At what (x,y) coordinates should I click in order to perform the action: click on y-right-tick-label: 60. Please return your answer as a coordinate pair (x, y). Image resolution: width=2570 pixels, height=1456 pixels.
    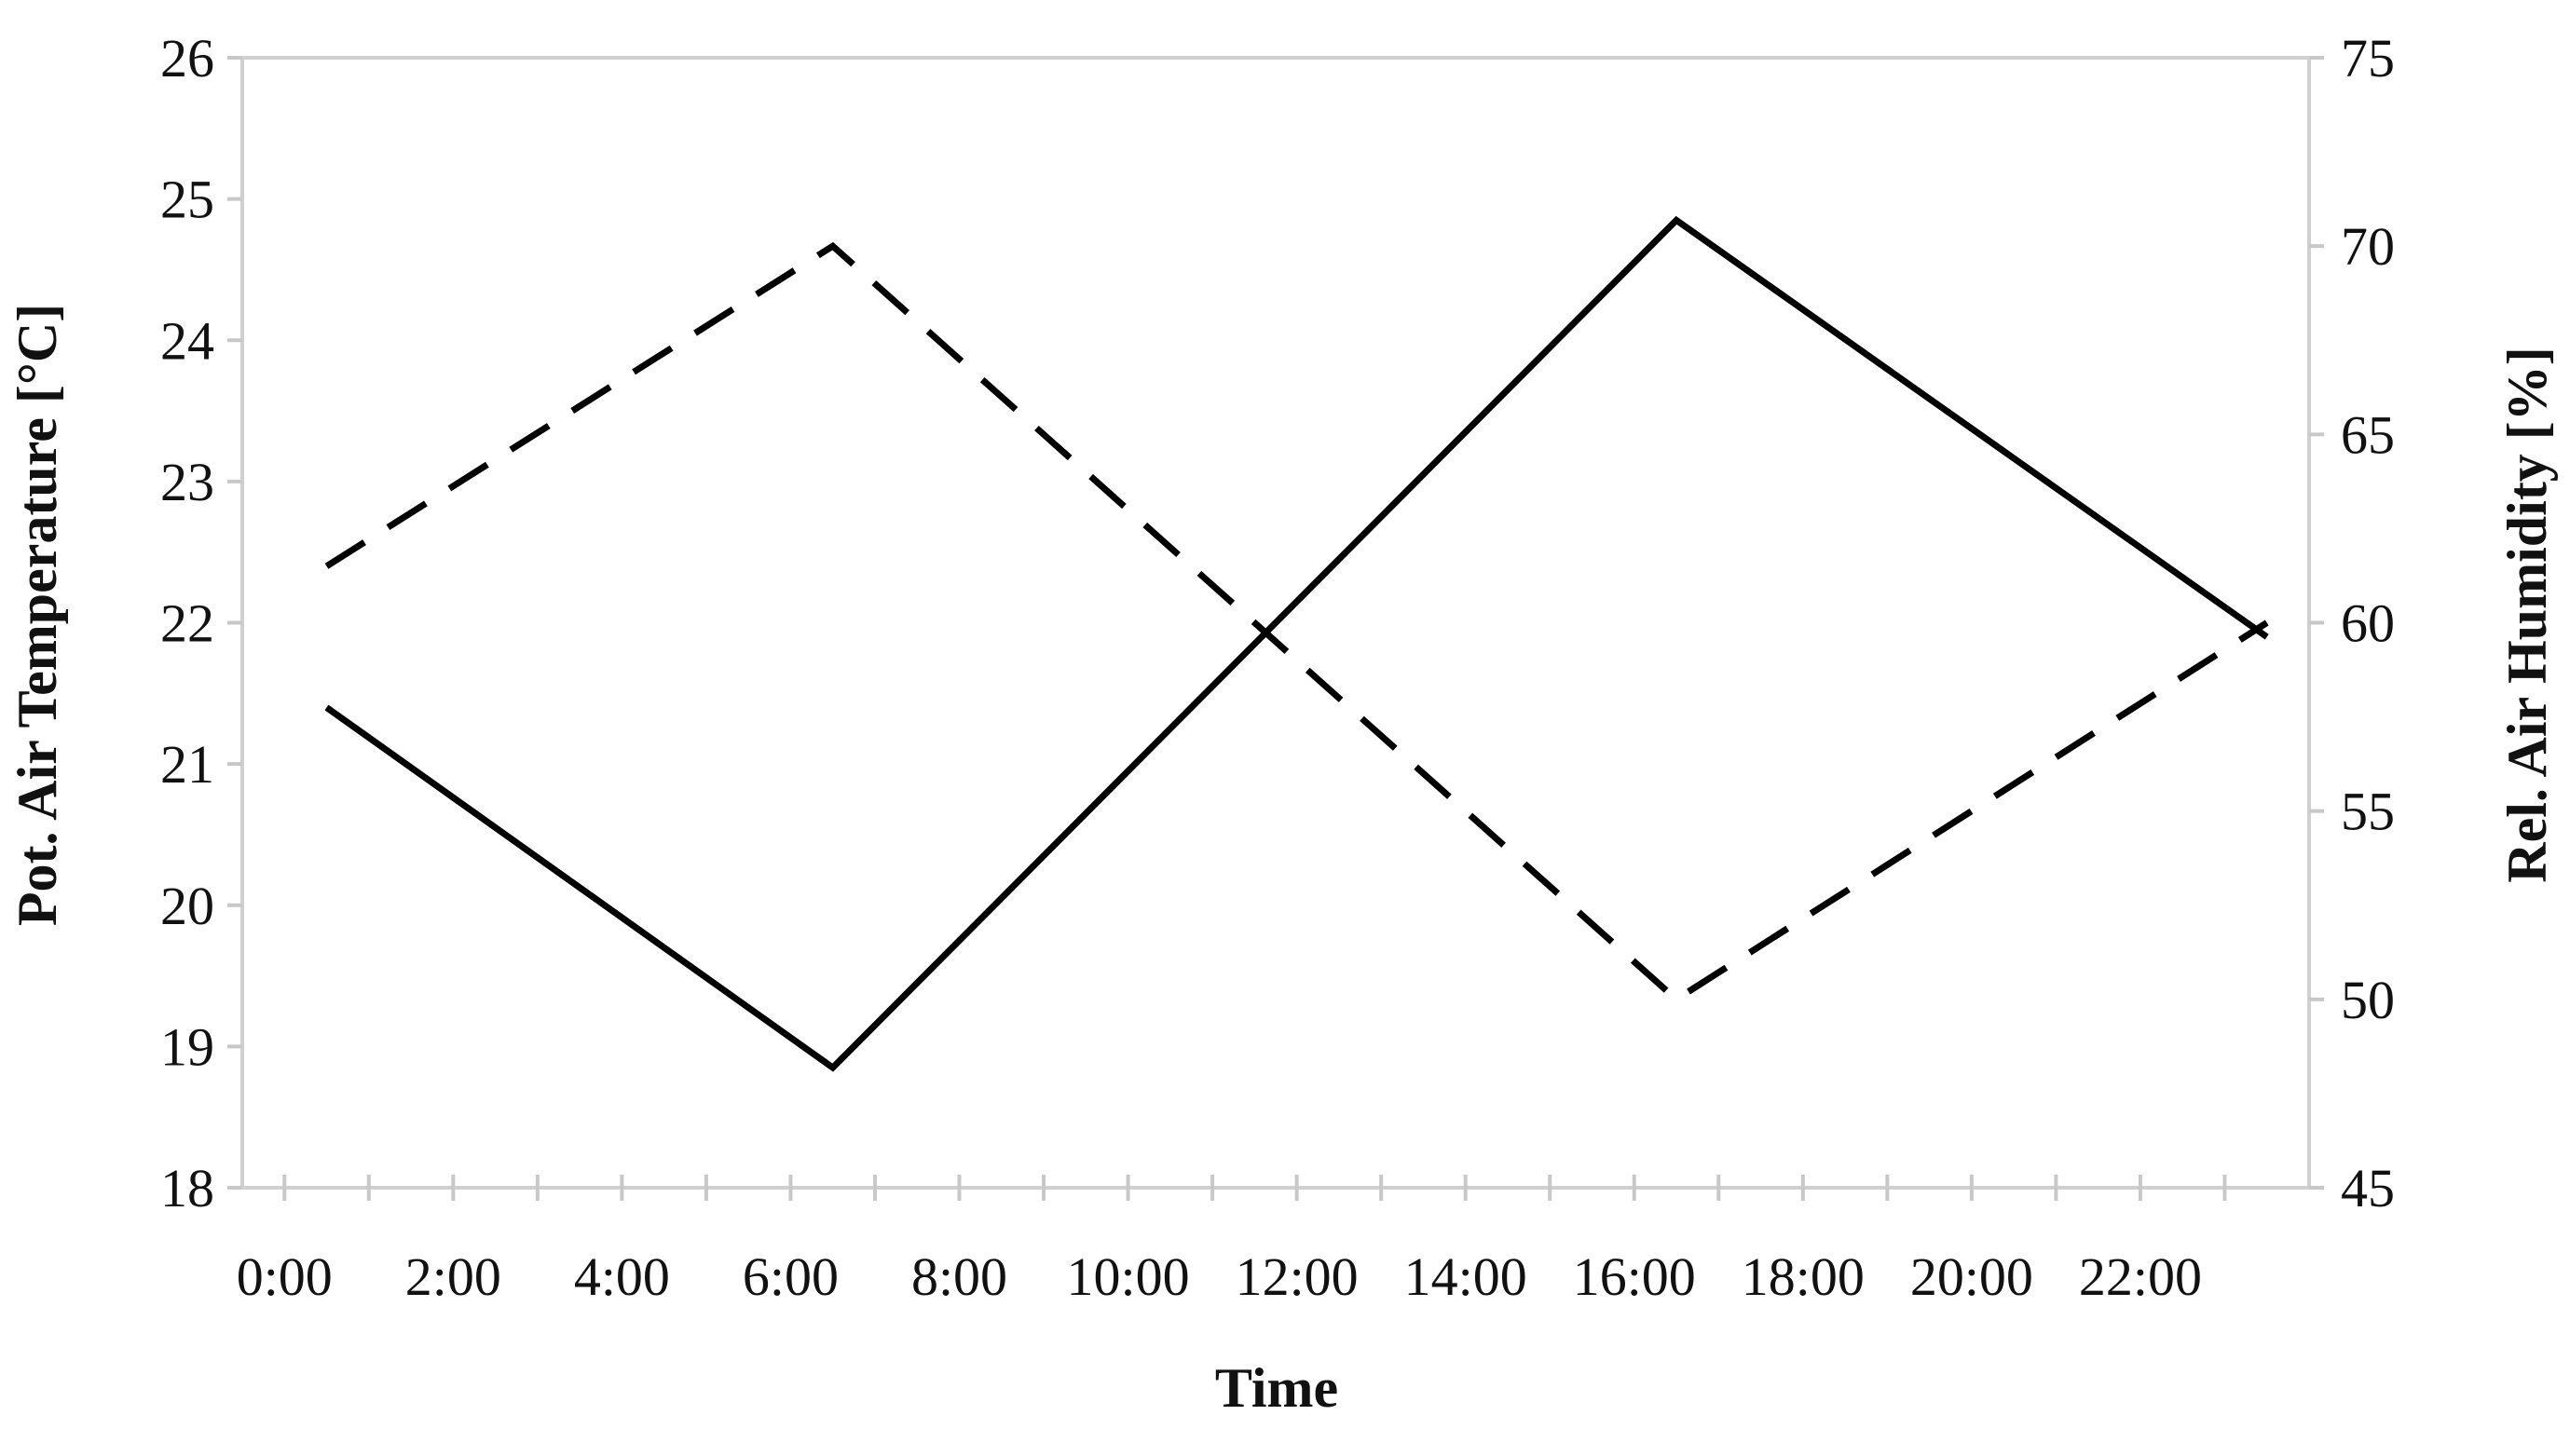
    Looking at the image, I should click on (2368, 623).